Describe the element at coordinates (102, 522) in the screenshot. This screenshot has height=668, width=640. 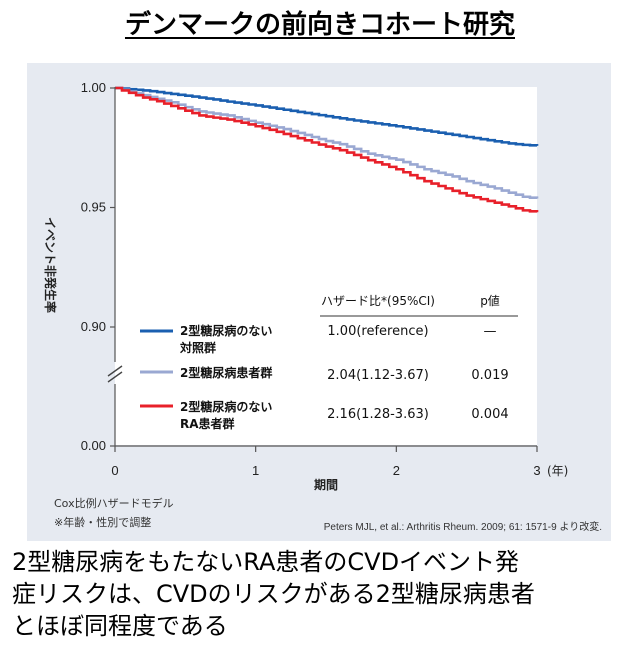
I see `note-adjustment: ※年齢・性別で調整` at that location.